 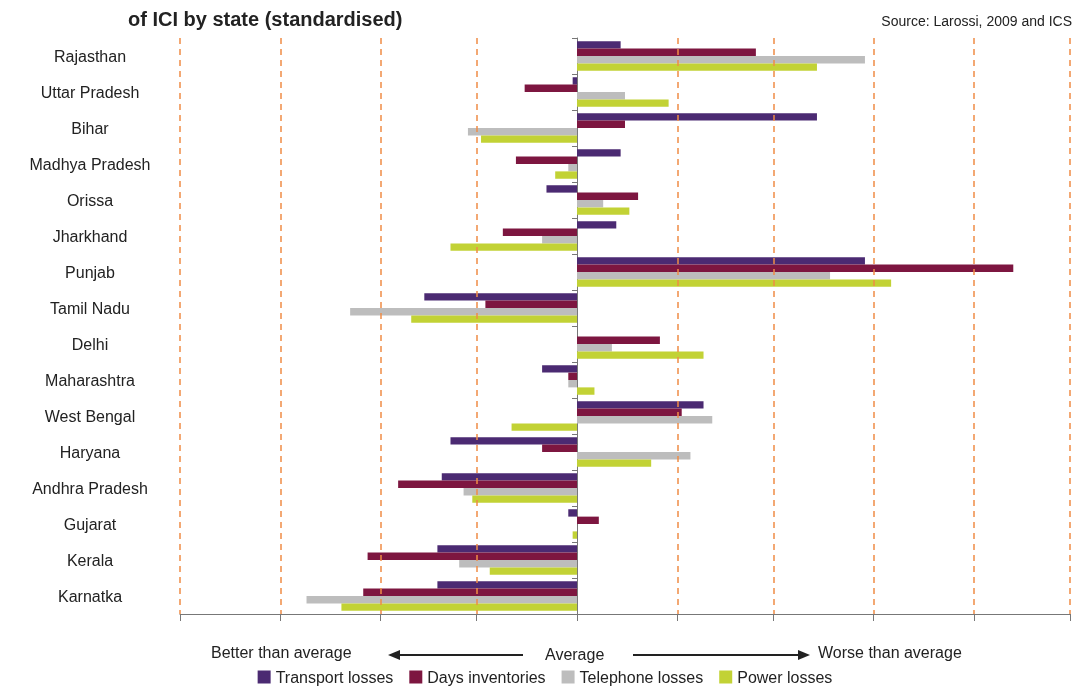 I want to click on legend-label: Days inventories, so click(x=486, y=677).